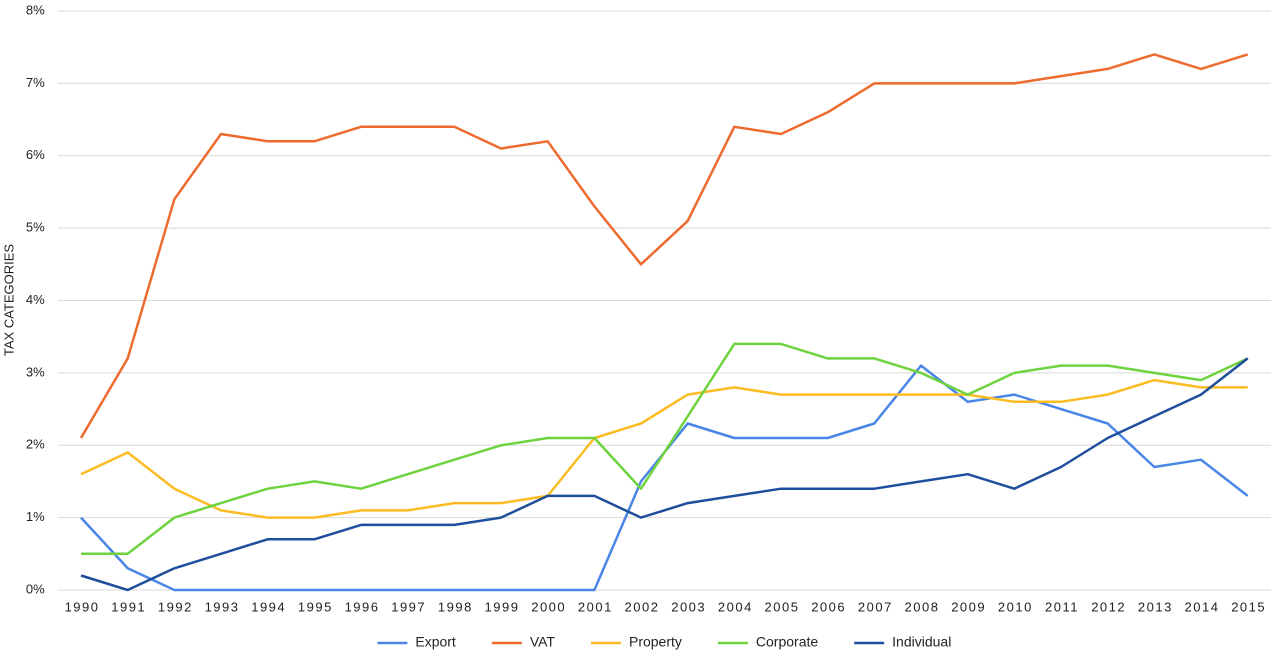 The width and height of the screenshot is (1279, 654). I want to click on legend-text: Export, so click(435, 642).